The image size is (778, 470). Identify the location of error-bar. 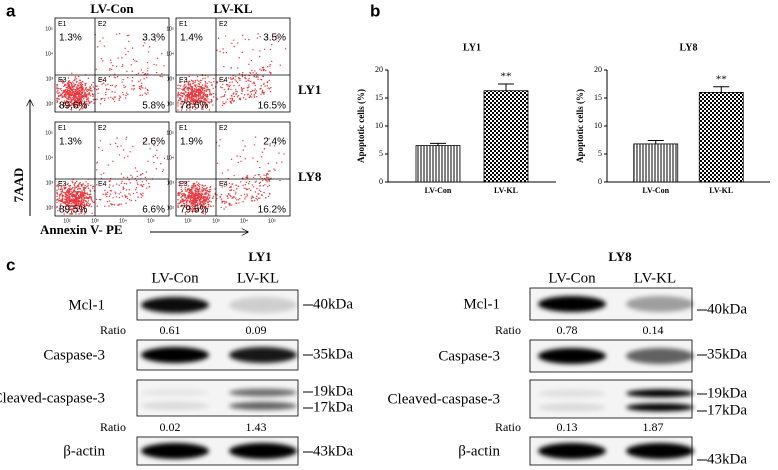
(721, 89).